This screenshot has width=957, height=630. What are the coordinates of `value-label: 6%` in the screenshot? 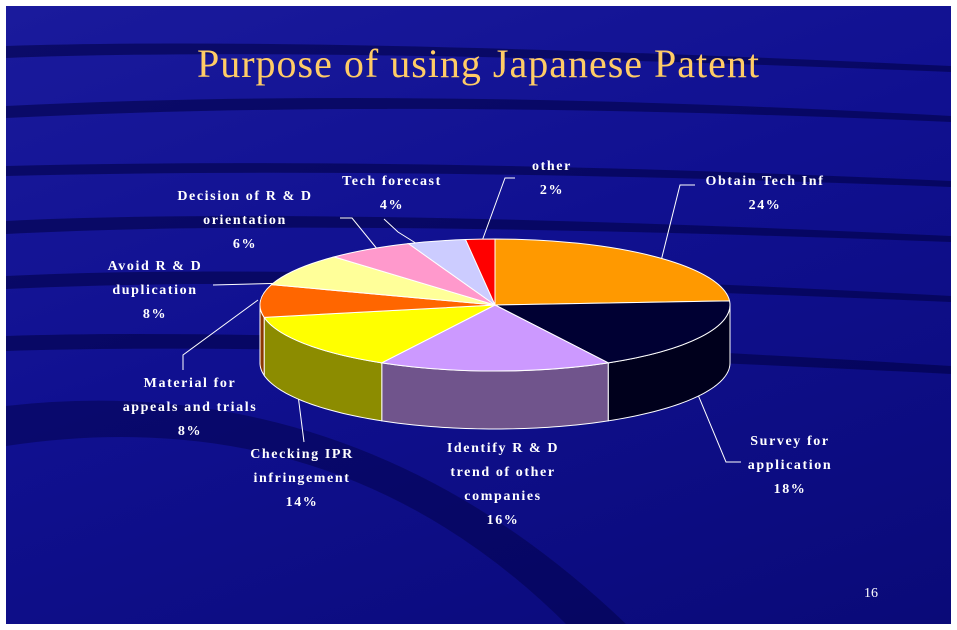 It's located at (245, 244).